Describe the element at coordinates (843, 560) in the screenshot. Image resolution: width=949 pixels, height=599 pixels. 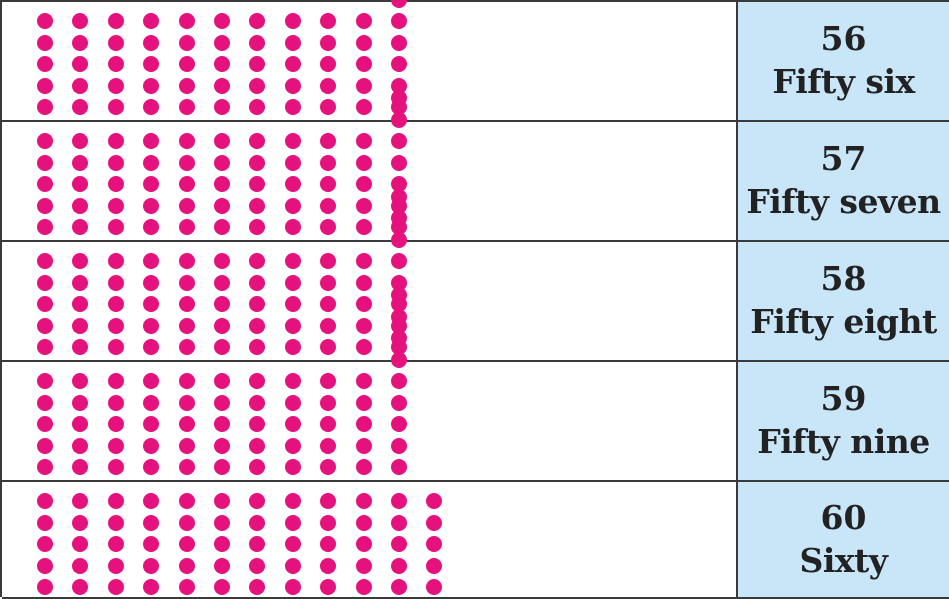
I see `number-words: Sixty` at that location.